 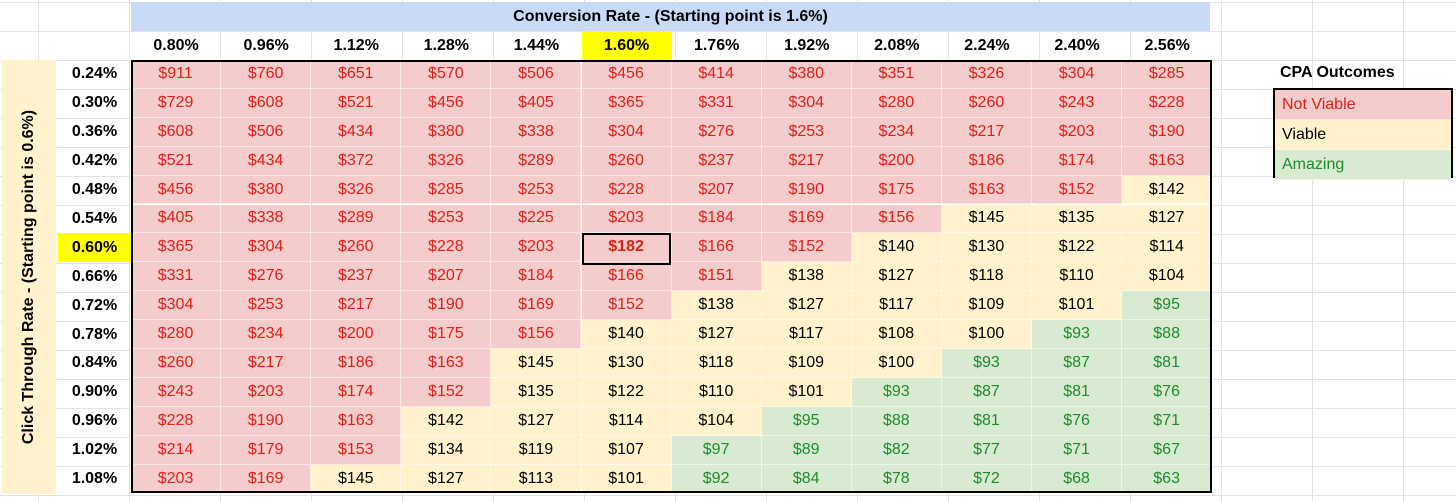 What do you see at coordinates (896, 450) in the screenshot?
I see `cpa-cell: $82` at bounding box center [896, 450].